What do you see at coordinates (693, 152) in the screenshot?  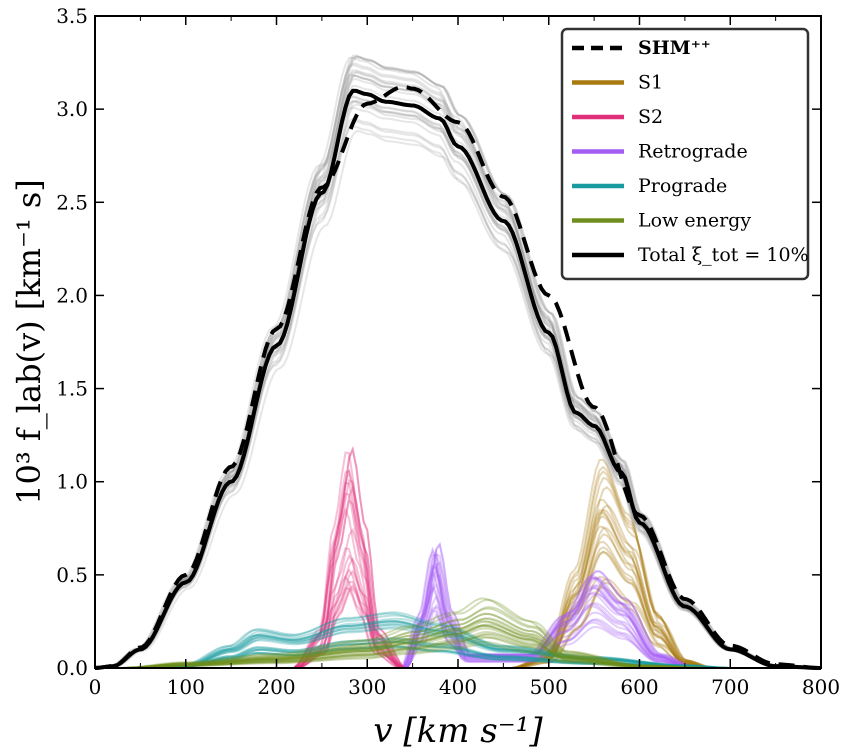 I see `legend-label: Retrograde` at bounding box center [693, 152].